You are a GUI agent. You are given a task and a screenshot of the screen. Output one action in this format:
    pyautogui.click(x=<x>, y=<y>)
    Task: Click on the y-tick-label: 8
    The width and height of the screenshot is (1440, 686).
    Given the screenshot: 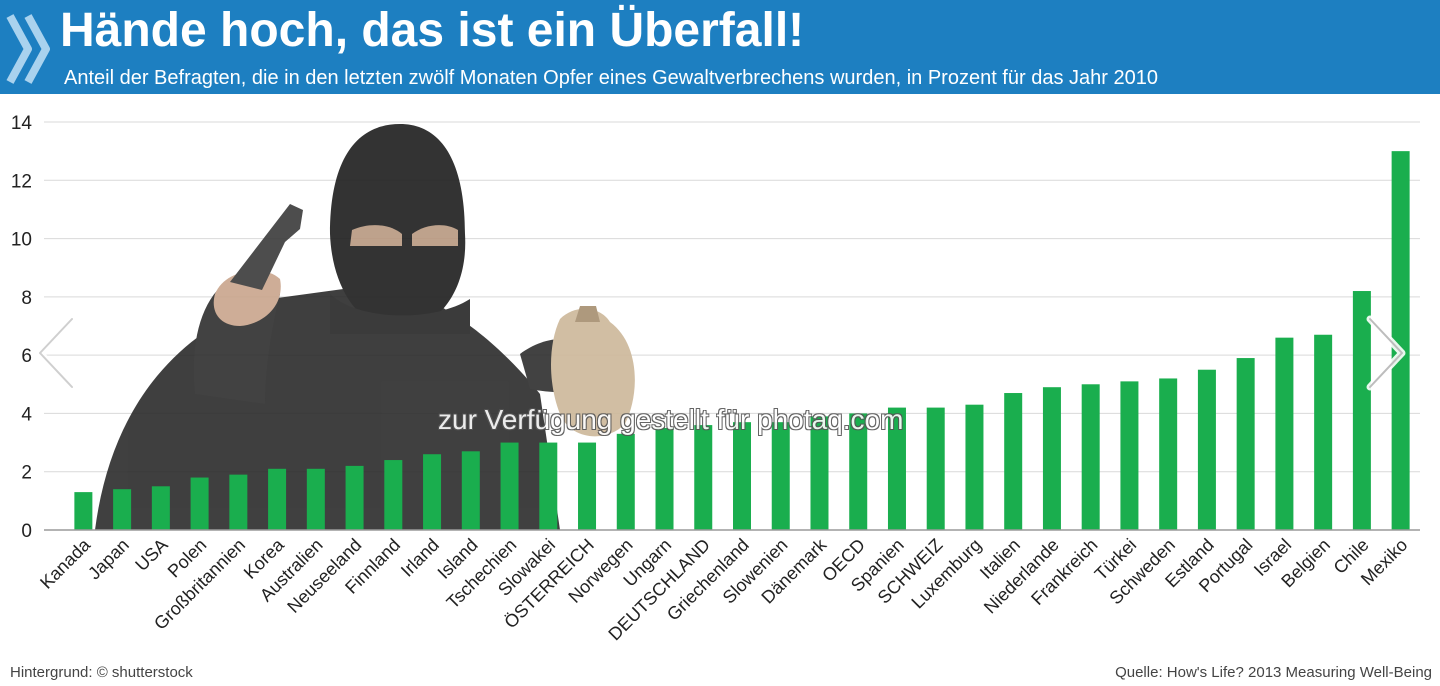 What is the action you would take?
    pyautogui.click(x=26, y=298)
    